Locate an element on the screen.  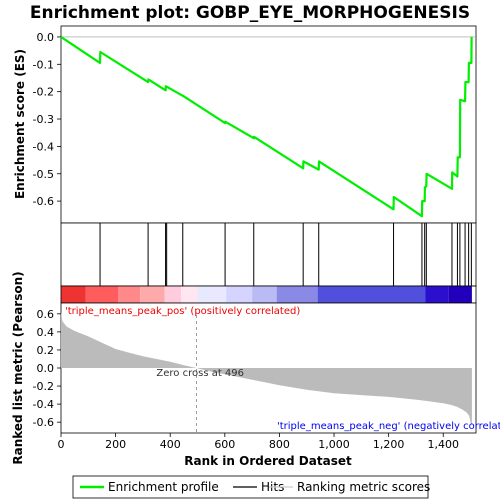
es-y-tick-label: -0.6 is located at coordinates (43, 201).